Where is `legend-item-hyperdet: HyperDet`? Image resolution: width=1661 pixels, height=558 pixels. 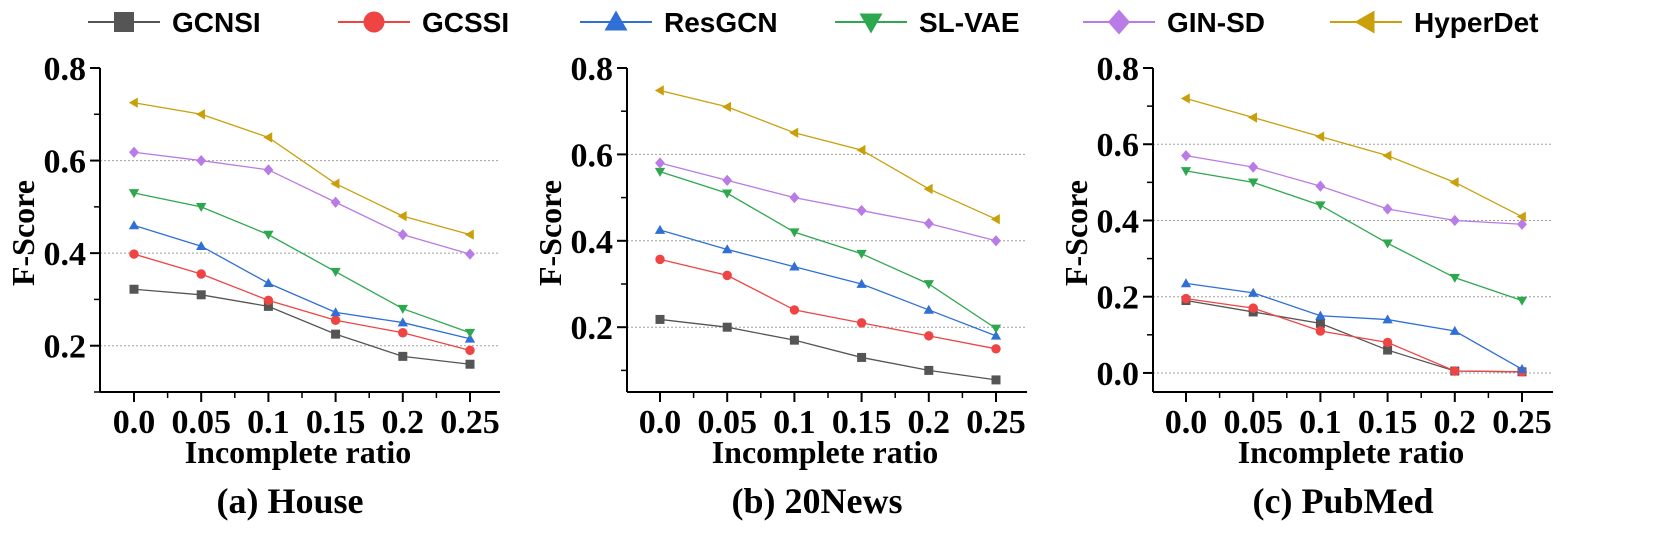
legend-item-hyperdet: HyperDet is located at coordinates (1434, 22).